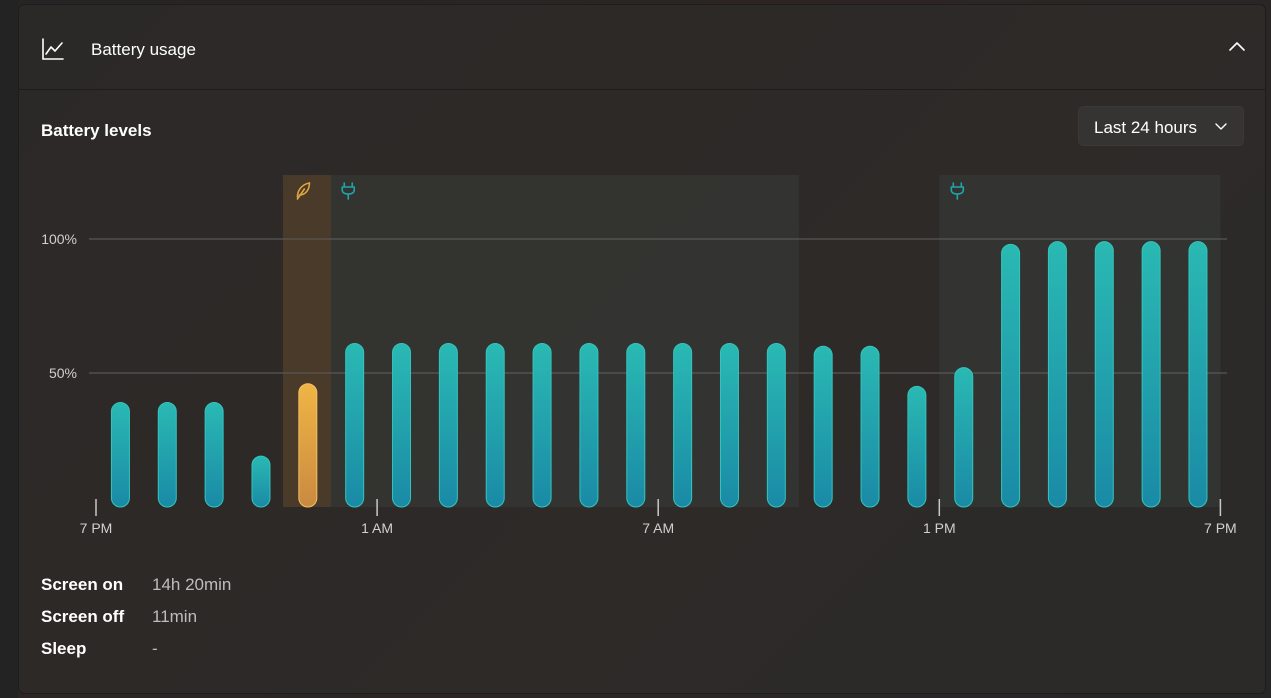 The width and height of the screenshot is (1271, 698). Describe the element at coordinates (82, 584) in the screenshot. I see `stat-label: Screen on` at that location.